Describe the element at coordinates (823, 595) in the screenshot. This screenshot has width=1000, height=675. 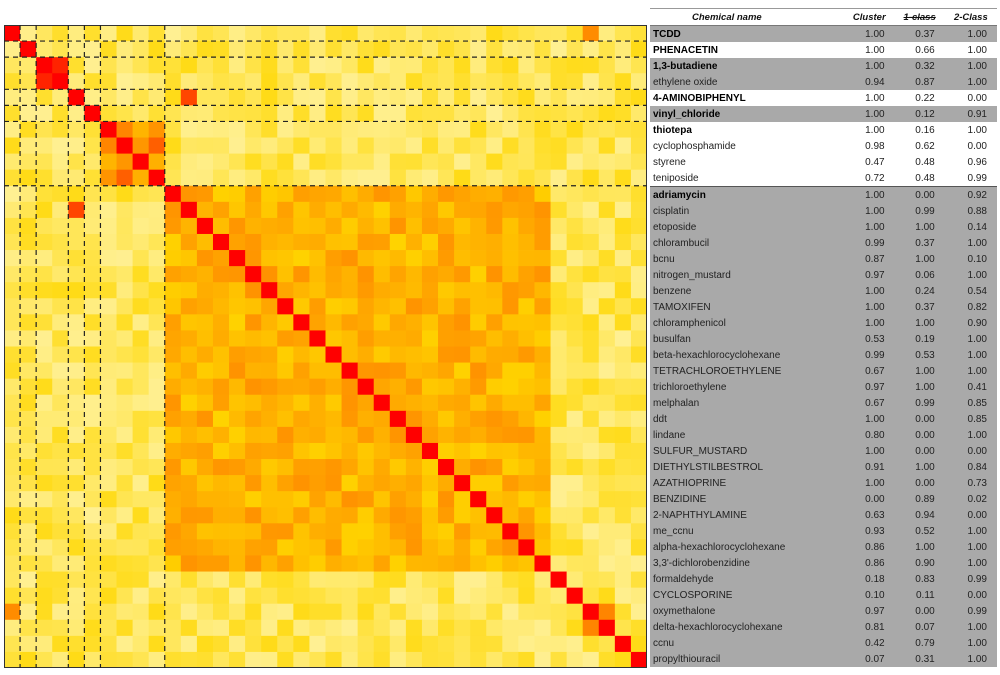
I see `table-row: CYCLOSPORINE 0.10 0.11 0.00` at that location.